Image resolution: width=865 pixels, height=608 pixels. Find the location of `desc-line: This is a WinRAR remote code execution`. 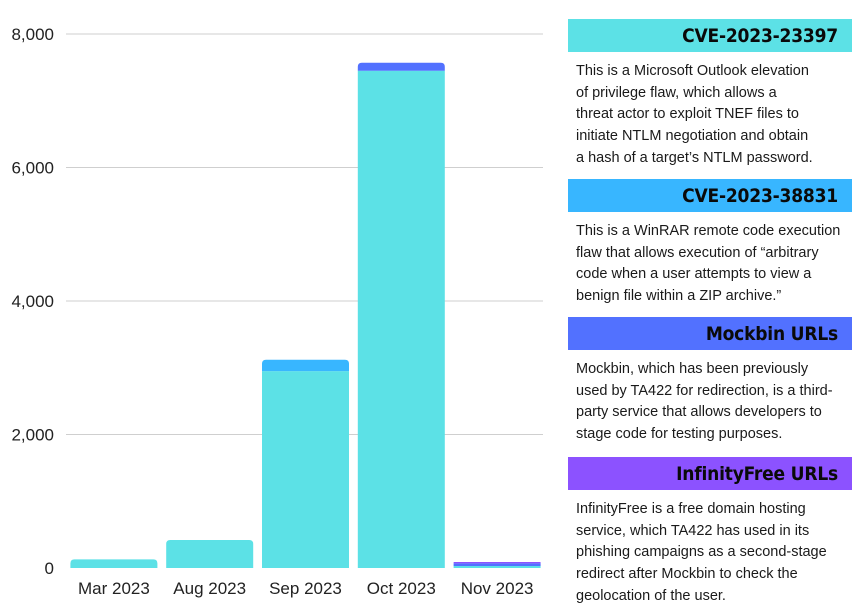

desc-line: This is a WinRAR remote code execution is located at coordinates (708, 231).